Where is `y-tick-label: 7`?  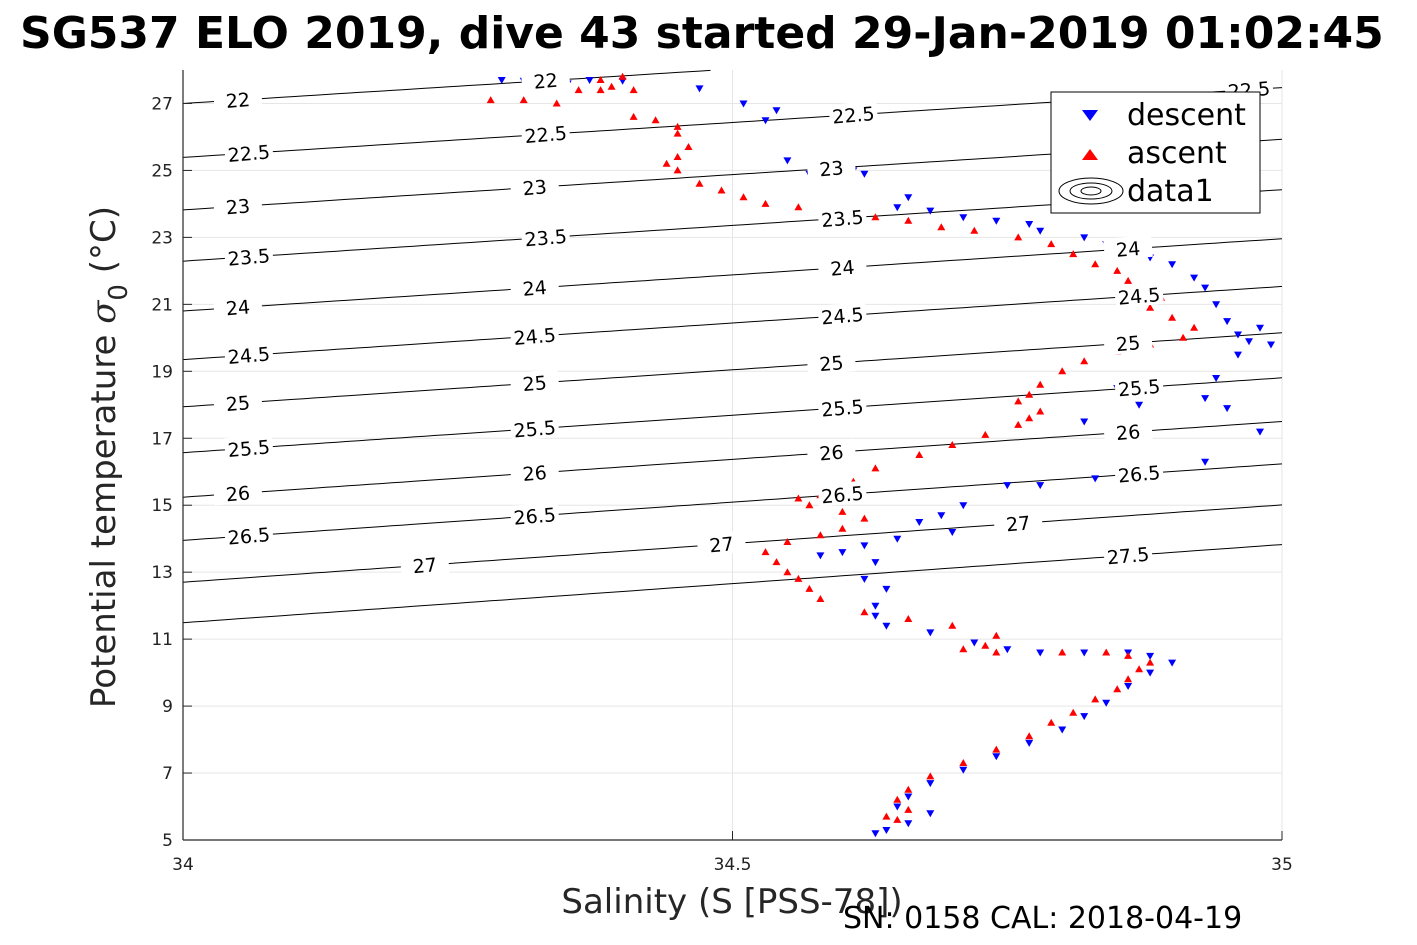 y-tick-label: 7 is located at coordinates (167, 774).